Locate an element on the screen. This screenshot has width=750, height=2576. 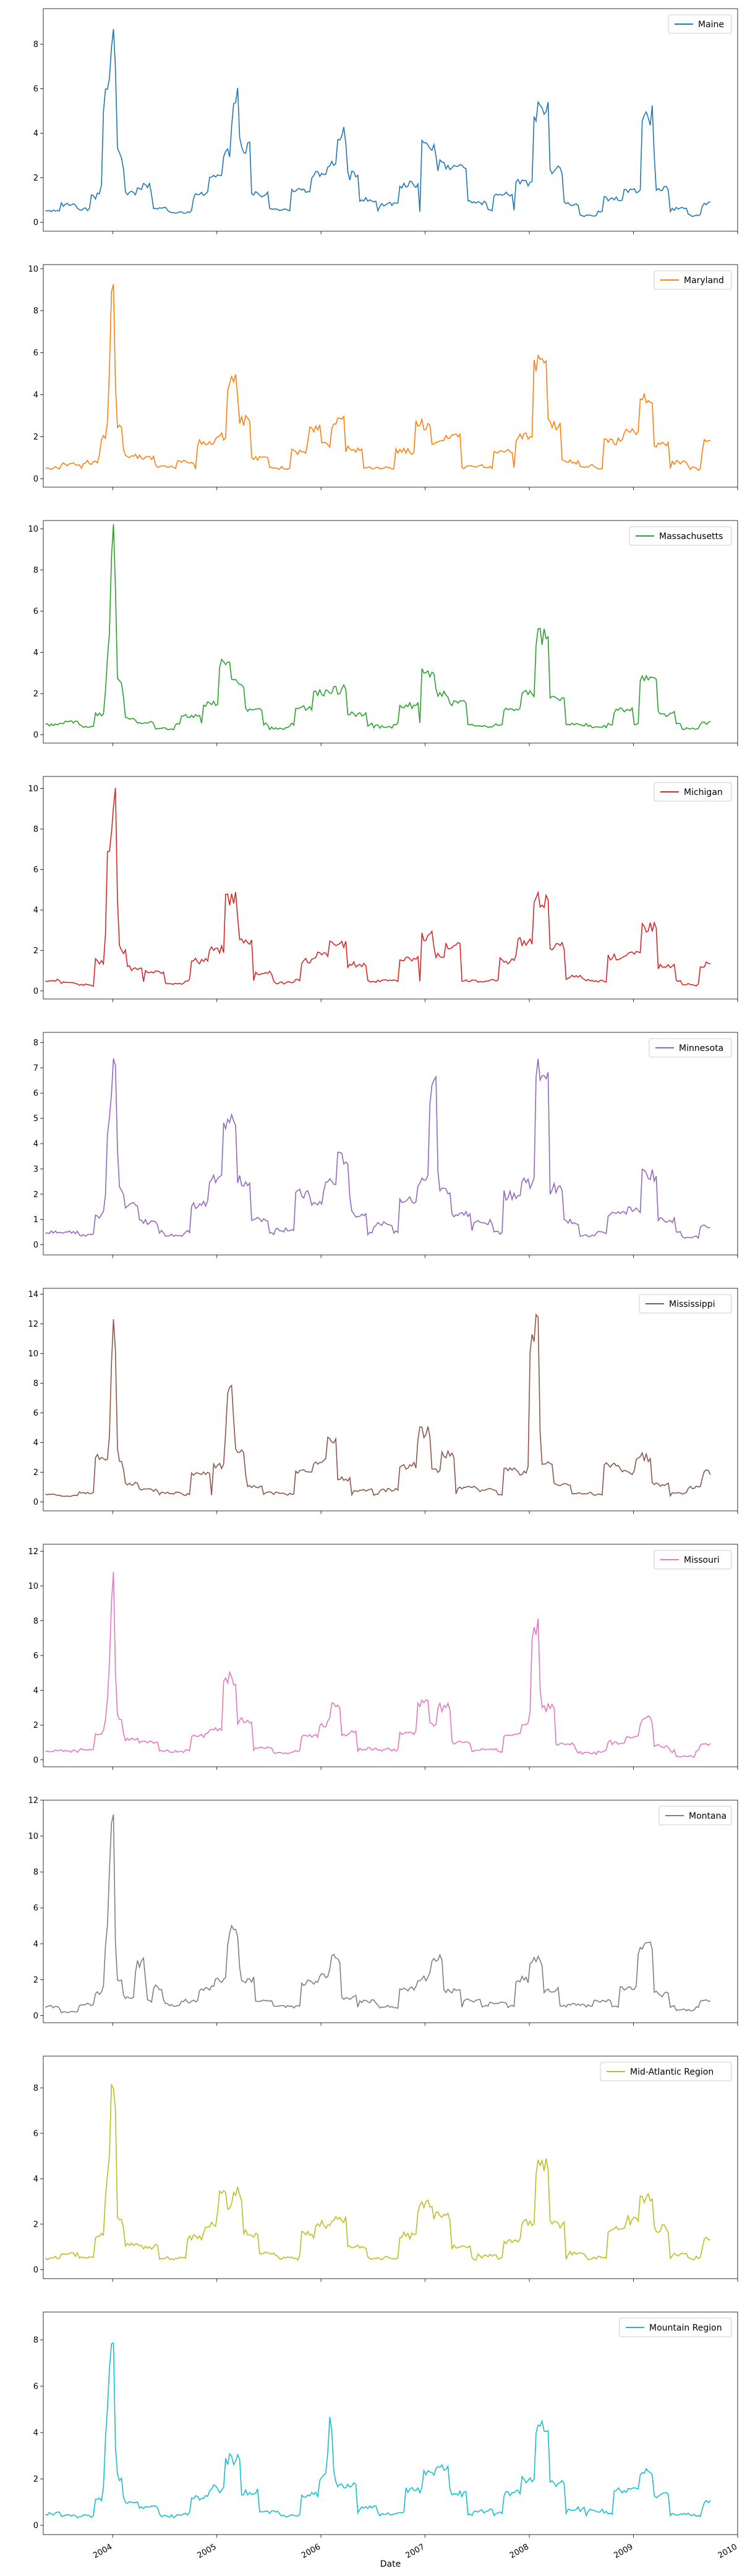
legend-label: Maryland is located at coordinates (704, 281).